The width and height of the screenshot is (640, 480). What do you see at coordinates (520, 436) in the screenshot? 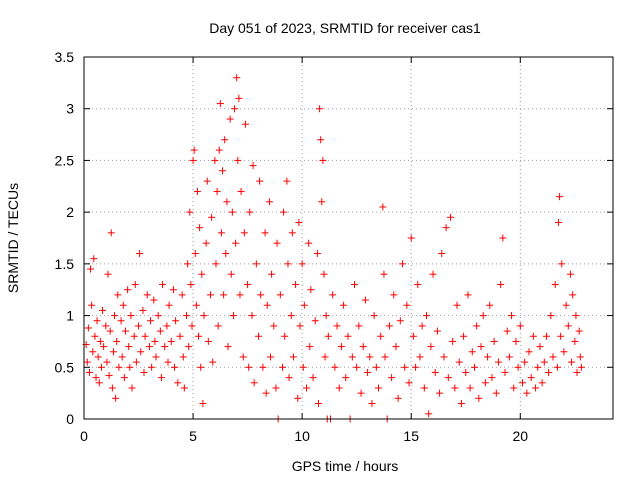
I see `x-tick-label: 20` at bounding box center [520, 436].